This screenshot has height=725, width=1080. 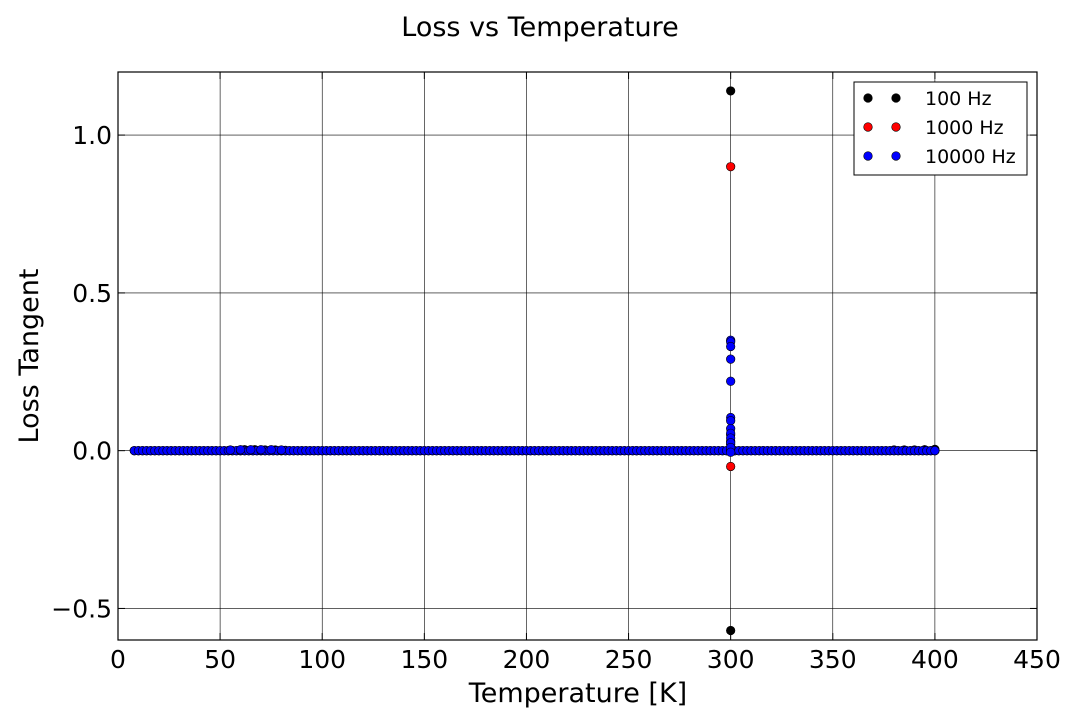 I want to click on x-tick-label: 0, so click(x=118, y=659).